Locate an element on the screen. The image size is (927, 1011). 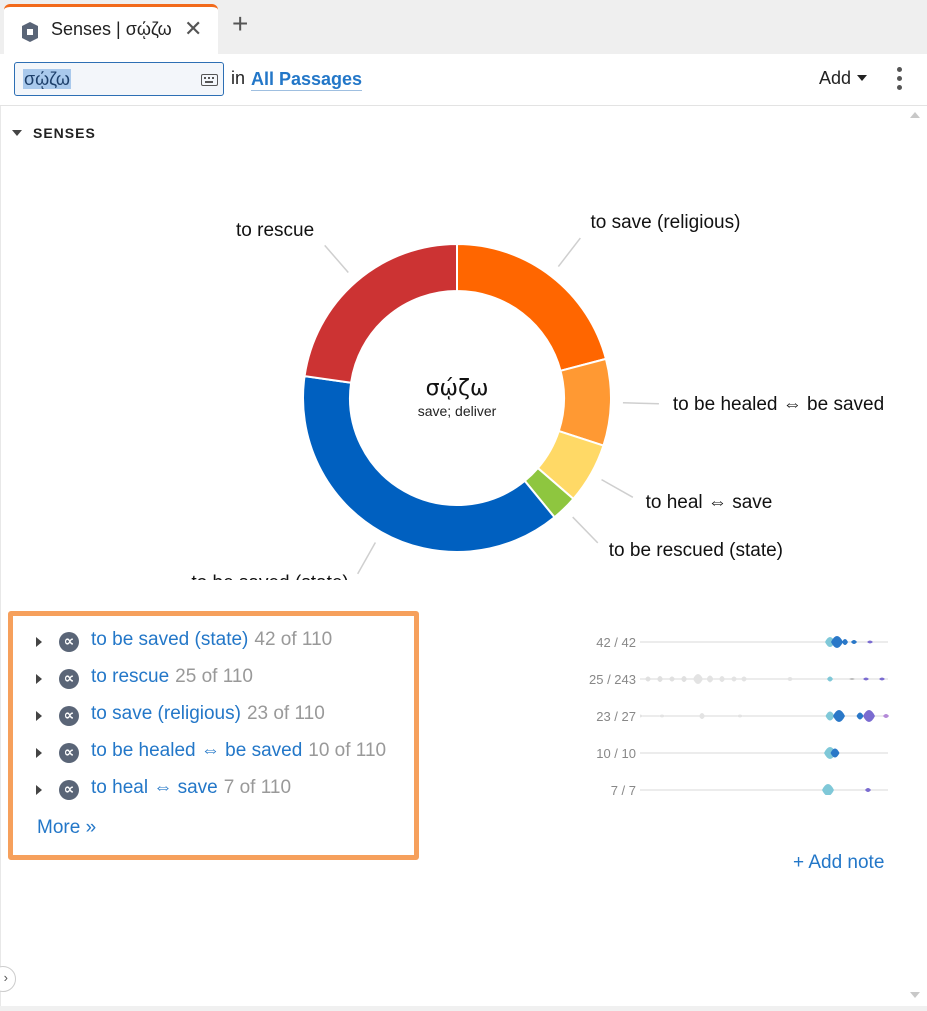
sense-link: to be healed ⇔ be saved 10 of 110 is located at coordinates (238, 751).